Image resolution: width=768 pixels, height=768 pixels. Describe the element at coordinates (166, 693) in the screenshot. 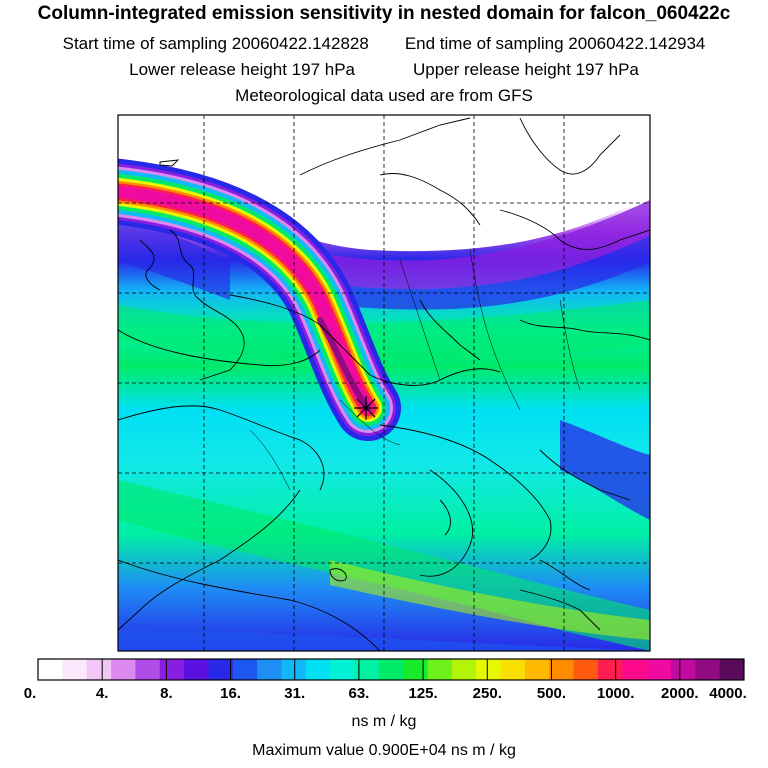

I see `colorbar-tick-label: 8.` at that location.